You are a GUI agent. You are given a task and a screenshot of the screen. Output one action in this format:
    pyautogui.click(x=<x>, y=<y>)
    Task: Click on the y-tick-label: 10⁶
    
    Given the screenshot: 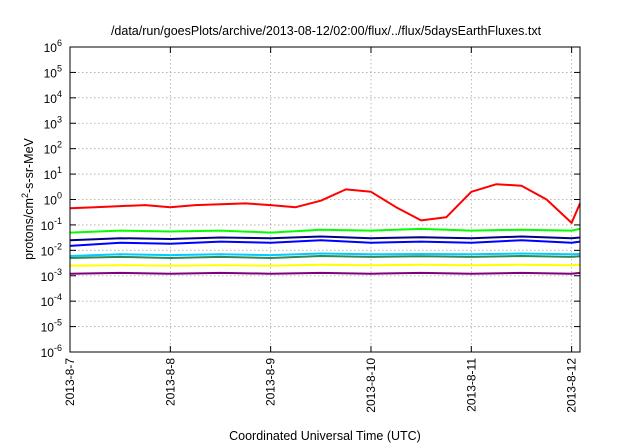 What is the action you would take?
    pyautogui.click(x=53, y=46)
    